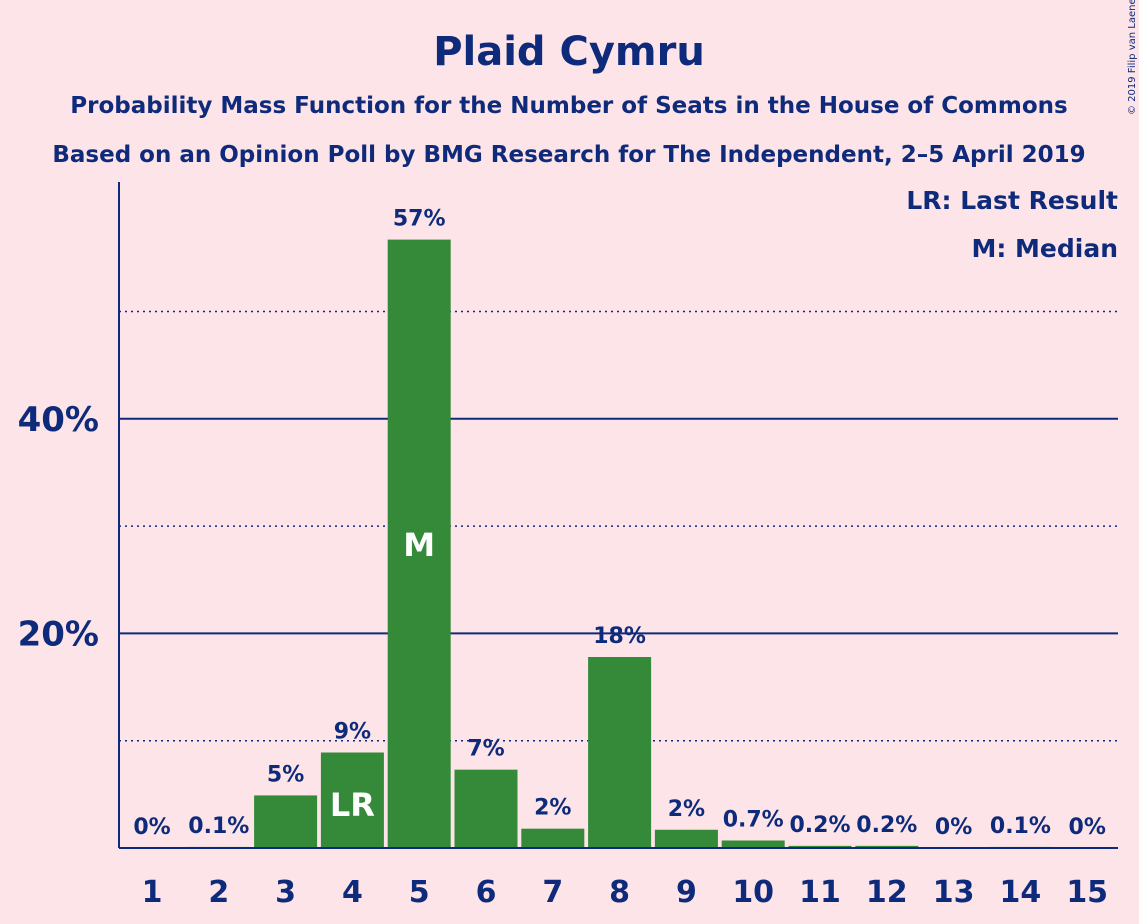 Image resolution: width=1139 pixels, height=924 pixels. What do you see at coordinates (753, 819) in the screenshot?
I see `data-label: 0.7%` at bounding box center [753, 819].